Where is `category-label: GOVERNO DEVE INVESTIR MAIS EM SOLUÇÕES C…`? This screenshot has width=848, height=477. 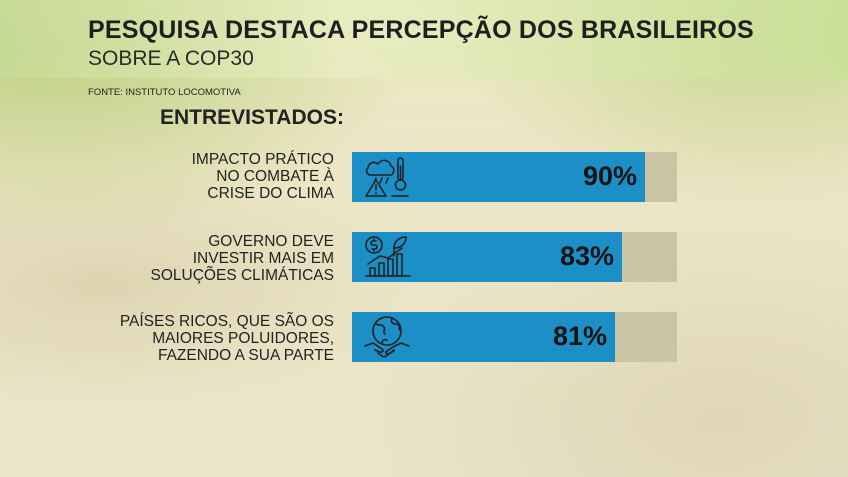 category-label: GOVERNO DEVE INVESTIR MAIS EM SOLUÇÕES C… is located at coordinates (242, 258).